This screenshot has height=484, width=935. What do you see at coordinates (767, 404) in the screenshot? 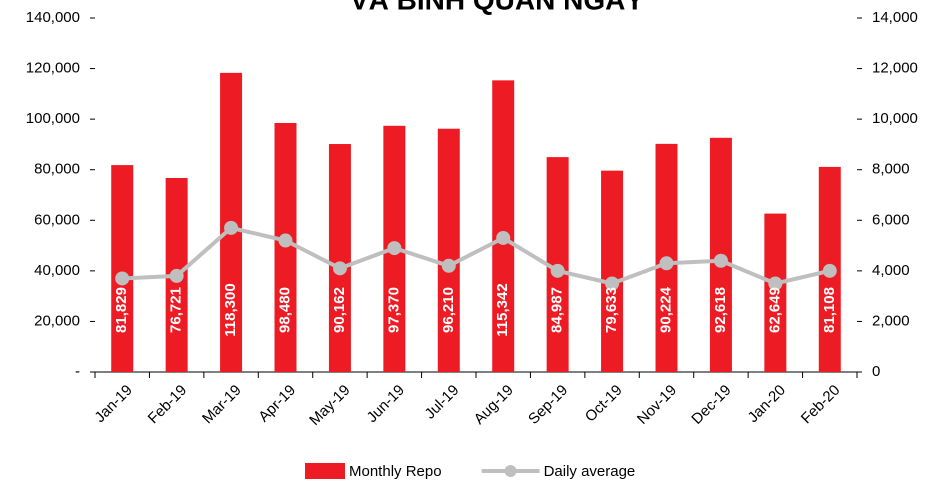
I see `x-tick-label: Jan-20` at bounding box center [767, 404].